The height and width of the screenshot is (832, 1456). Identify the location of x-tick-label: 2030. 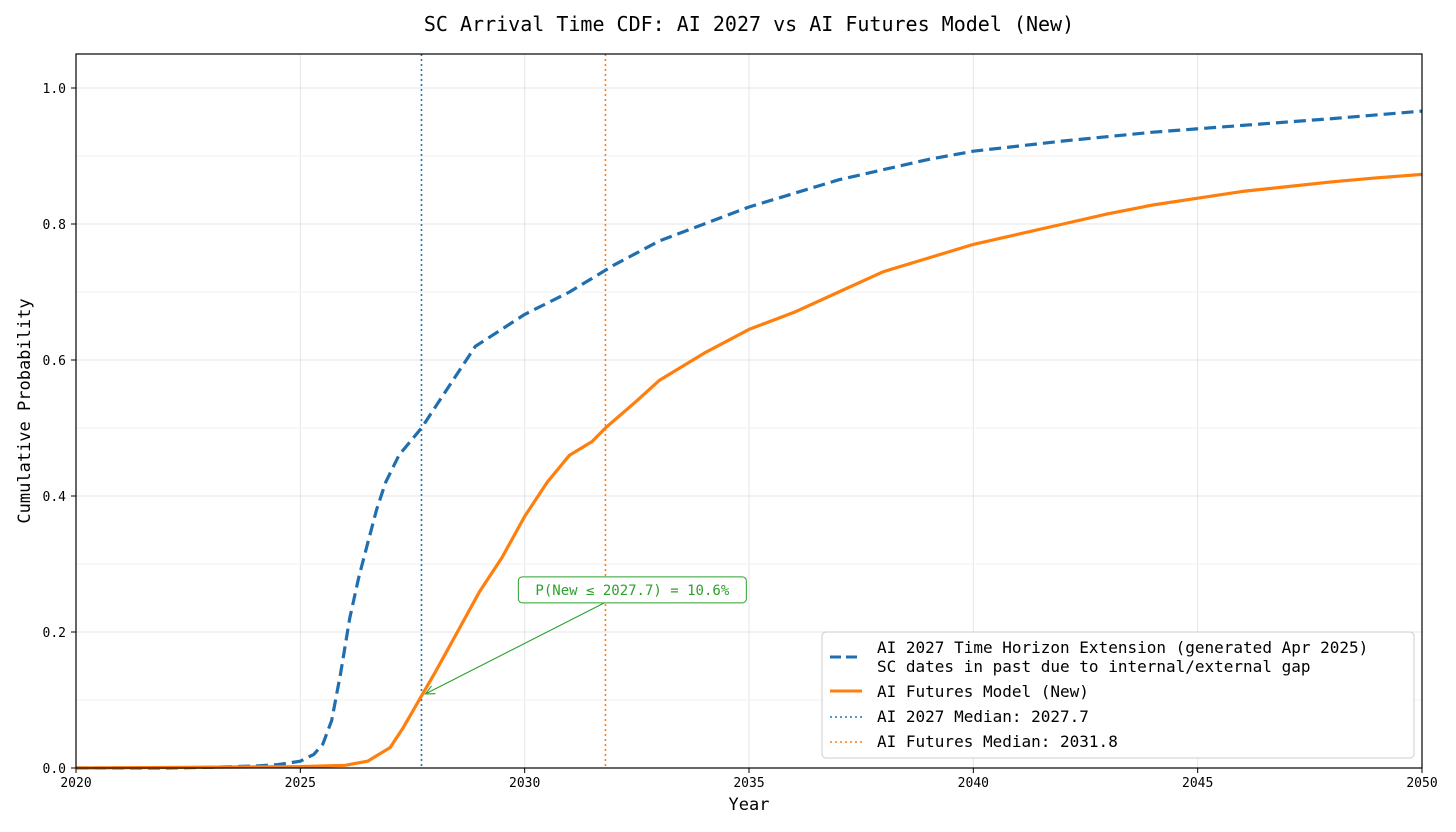
(524, 783).